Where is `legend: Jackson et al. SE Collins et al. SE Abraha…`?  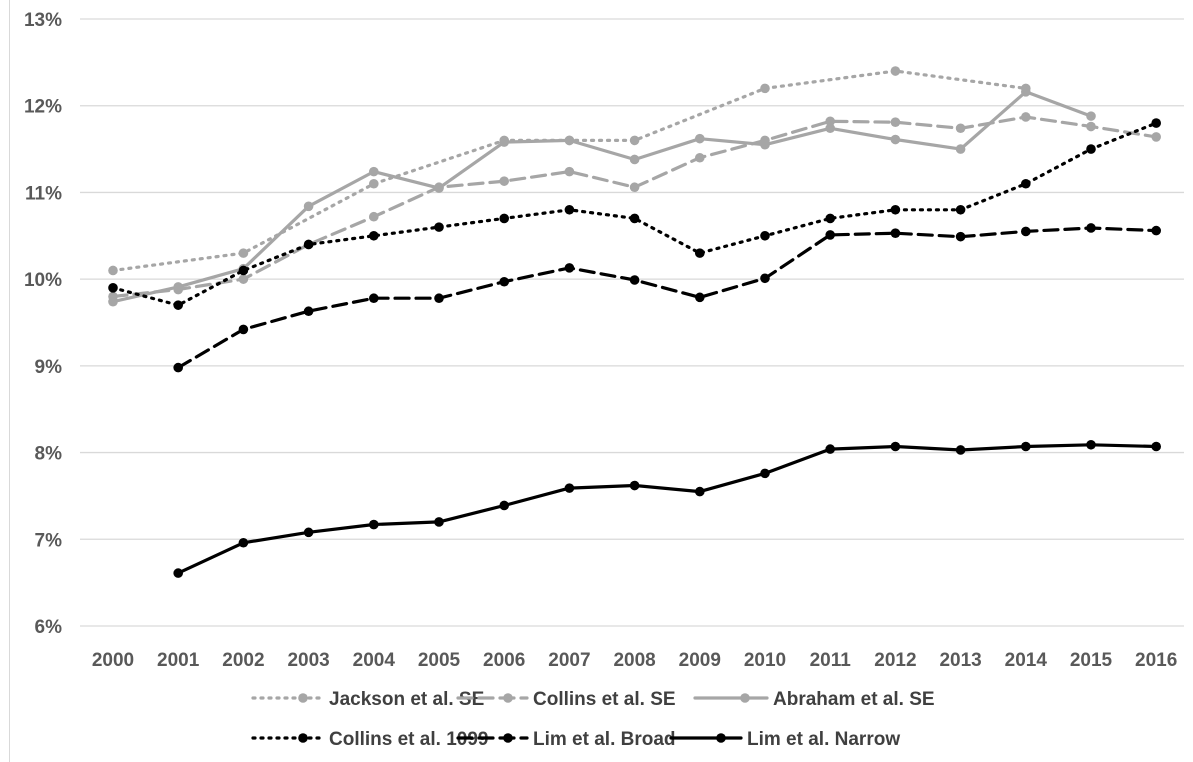
legend: Jackson et al. SE Collins et al. SE Abraha… is located at coordinates (593, 719).